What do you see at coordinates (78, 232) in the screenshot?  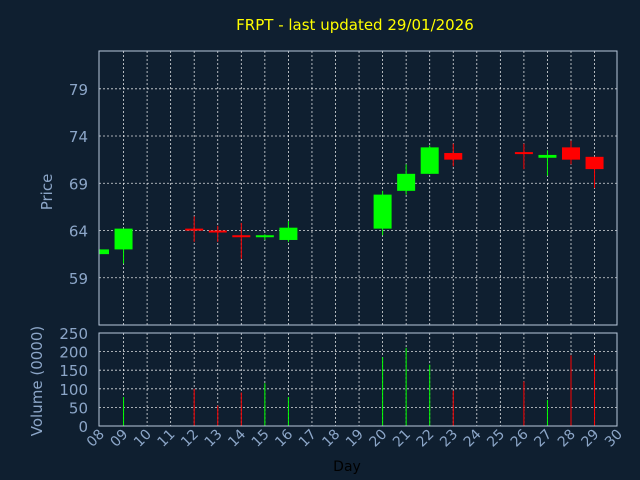 I see `price-tick-label: 64` at bounding box center [78, 232].